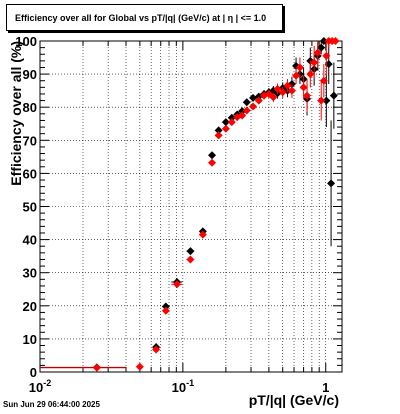 The image size is (400, 414). I want to click on y-tick-label: 80, so click(30, 107).